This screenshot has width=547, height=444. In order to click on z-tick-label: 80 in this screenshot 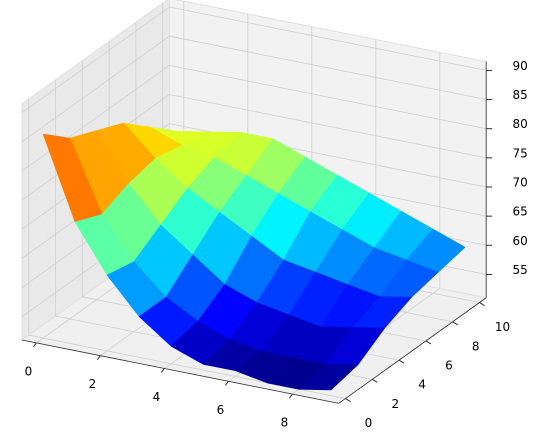, I will do `click(520, 124)`.